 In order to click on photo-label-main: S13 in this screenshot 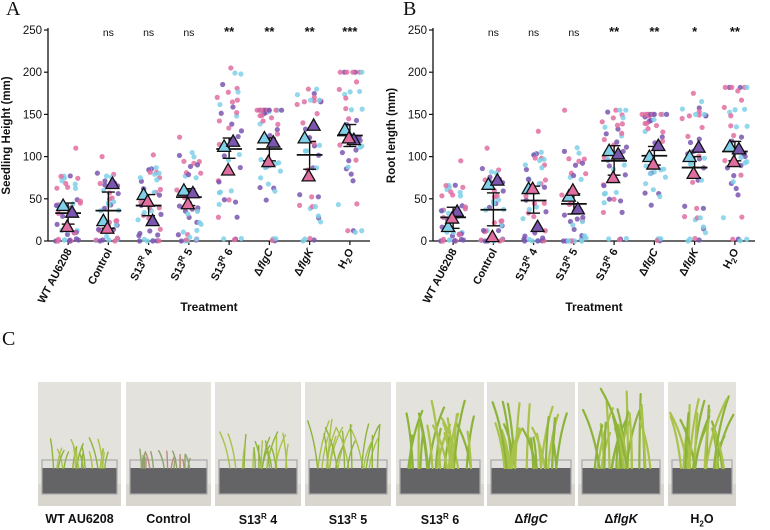, I will do `click(340, 520)`.